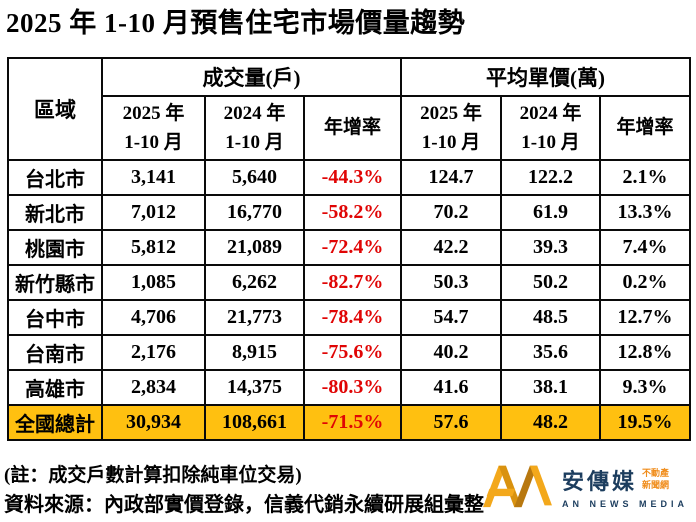  Describe the element at coordinates (55, 247) in the screenshot. I see `region-cell: 桃園市` at that location.